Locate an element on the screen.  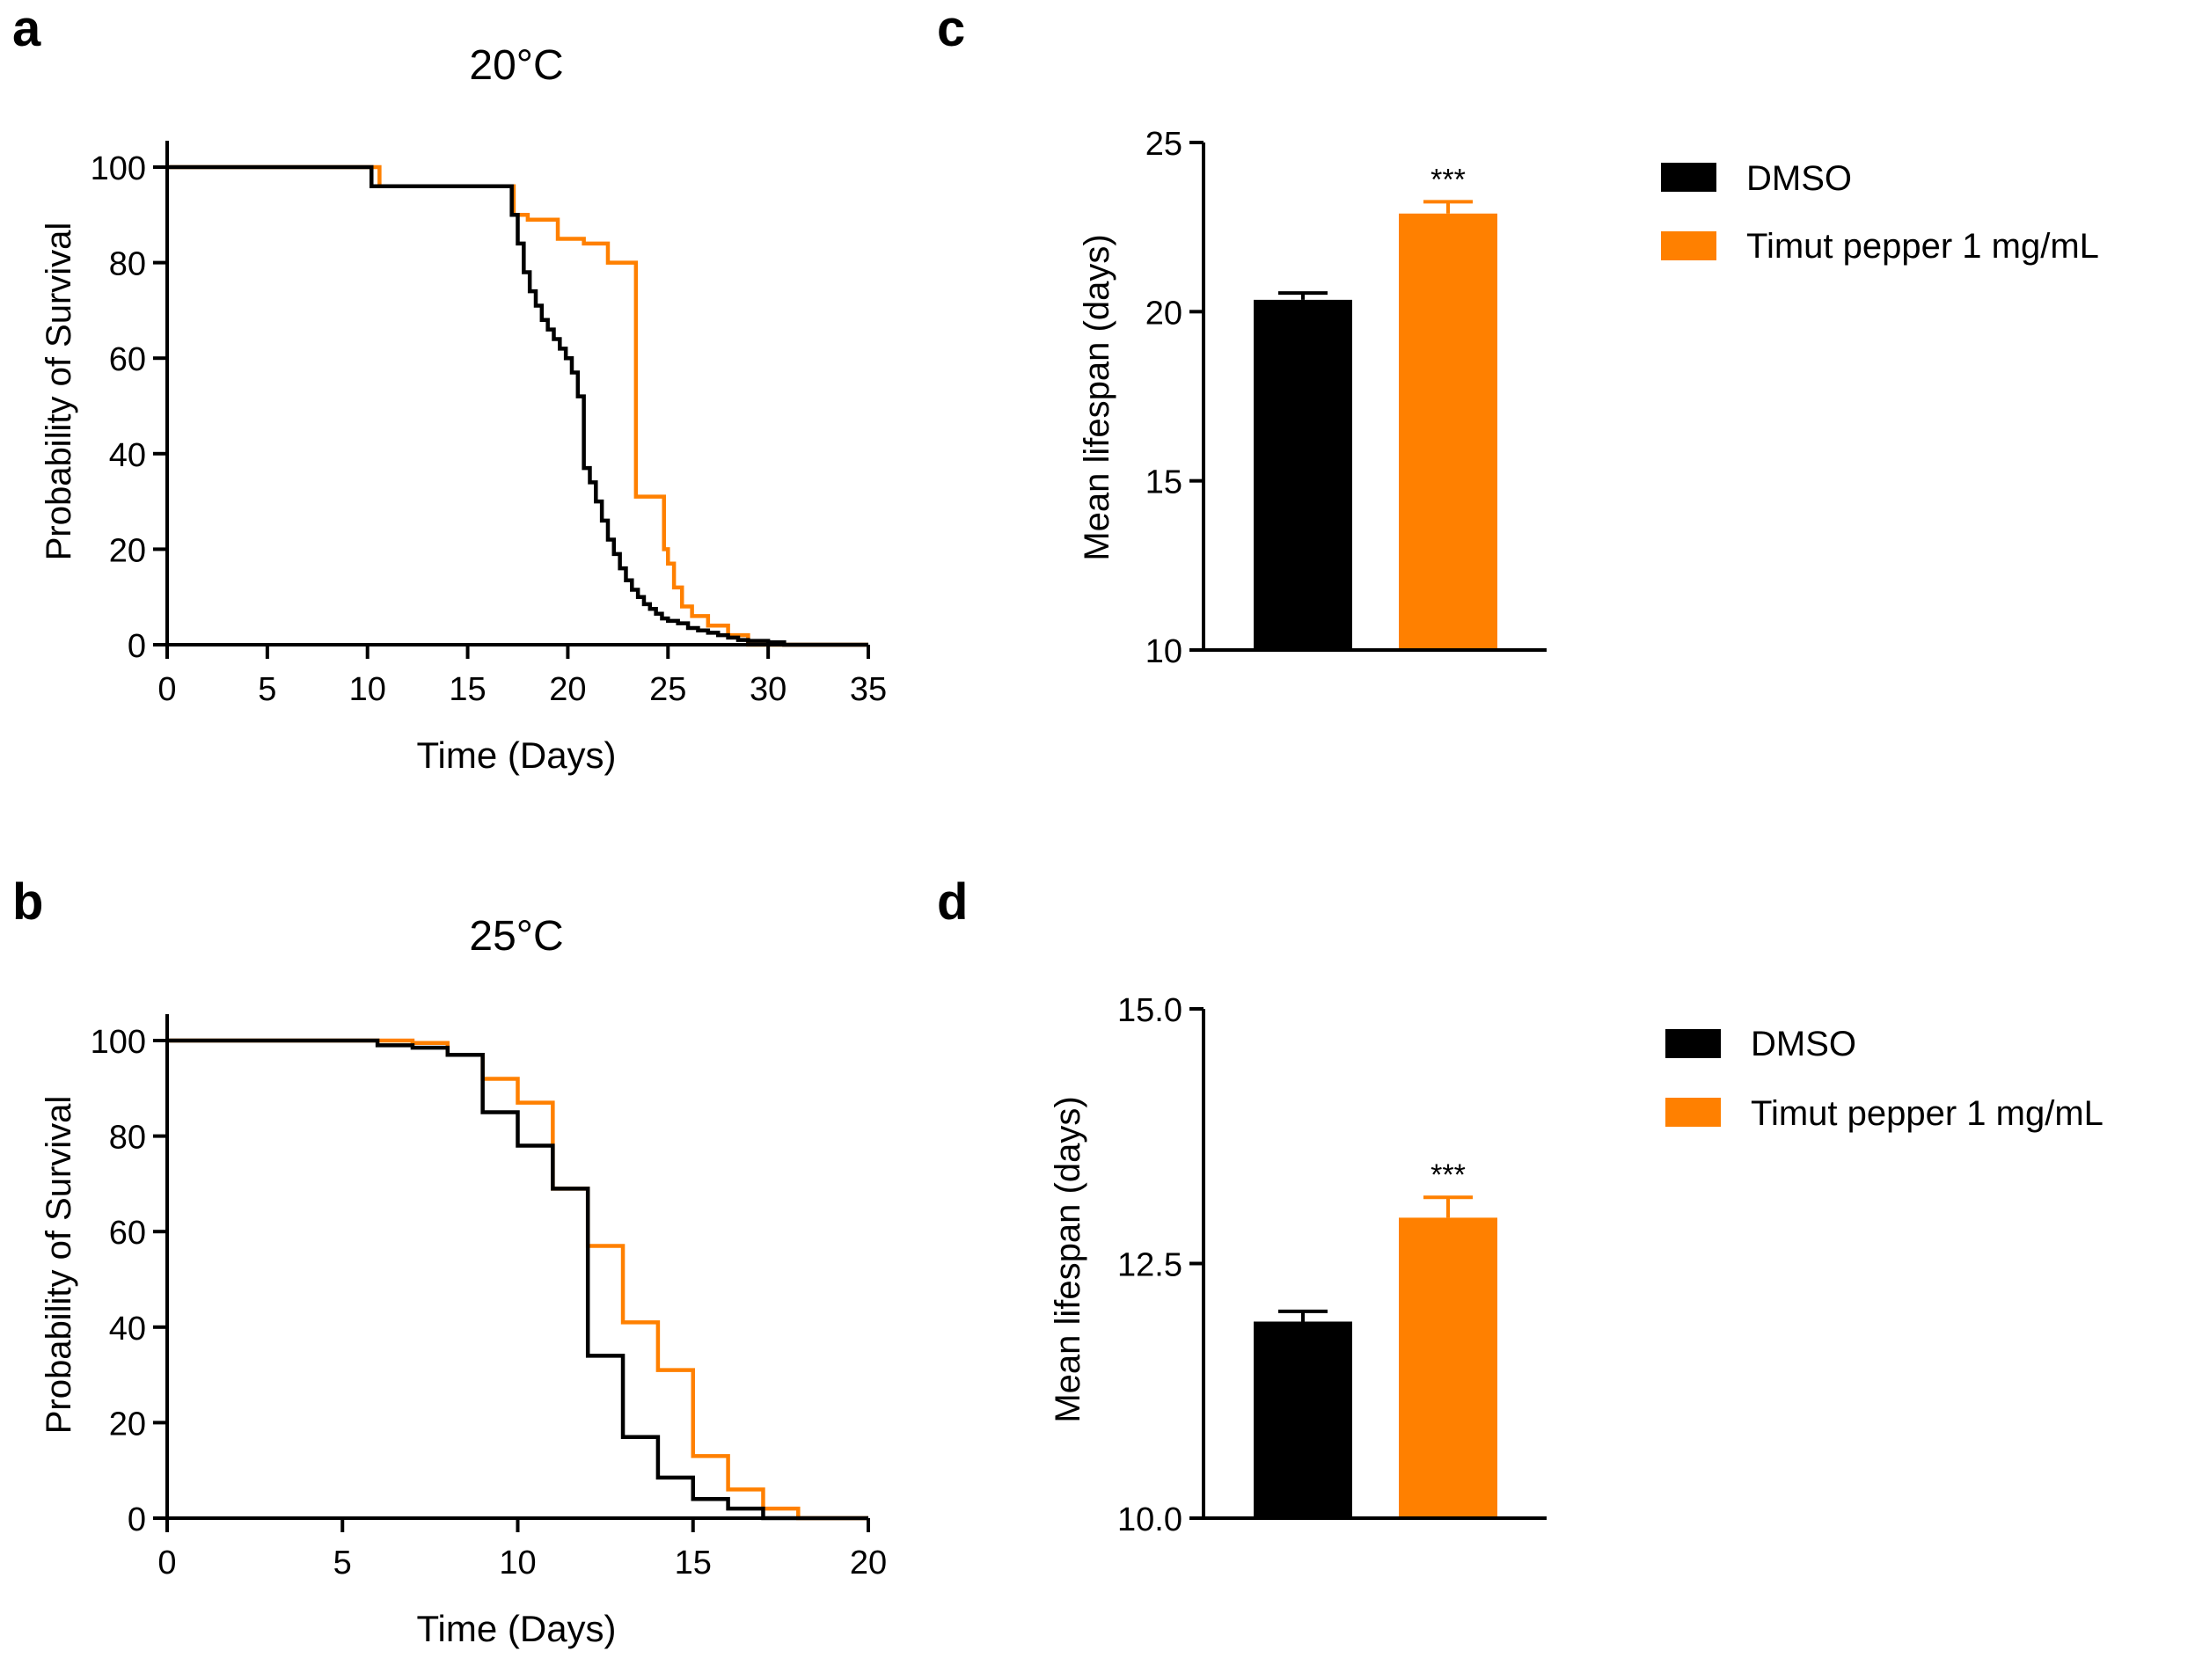
chart-b-y-tick-label: 20 is located at coordinates (127, 1424).